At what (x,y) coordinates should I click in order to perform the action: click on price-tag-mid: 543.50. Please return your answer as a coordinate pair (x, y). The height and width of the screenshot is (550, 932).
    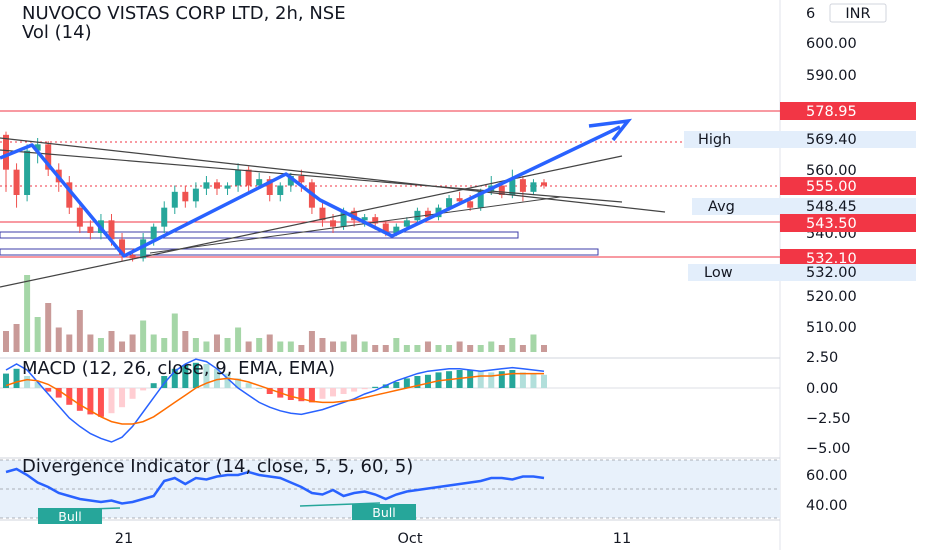
    Looking at the image, I should click on (848, 223).